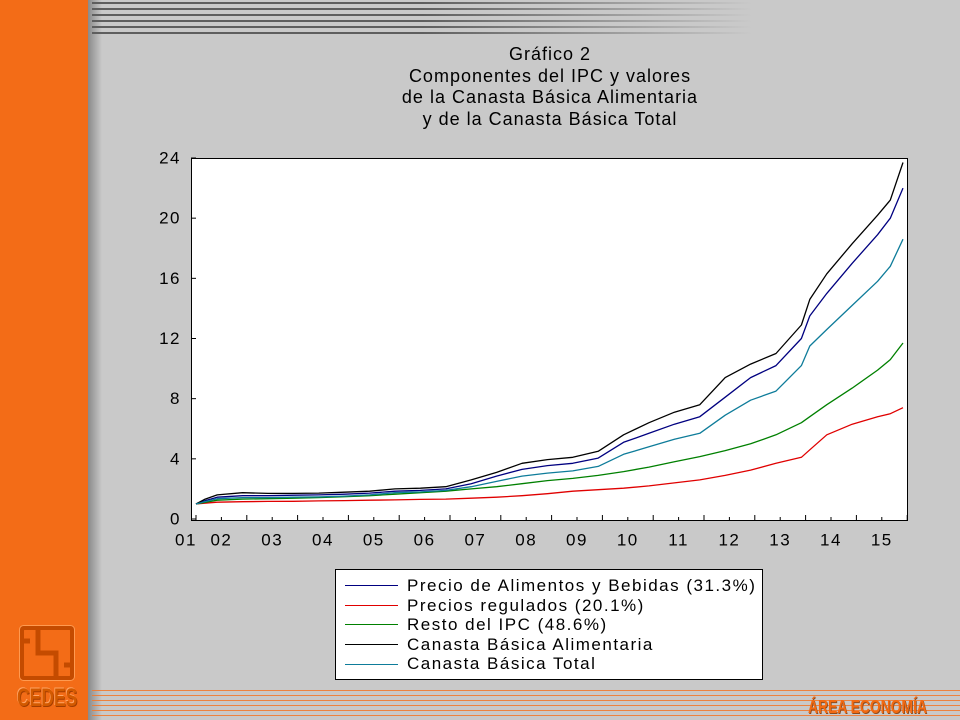 This screenshot has height=720, width=960. I want to click on x-tick-label: 06, so click(425, 540).